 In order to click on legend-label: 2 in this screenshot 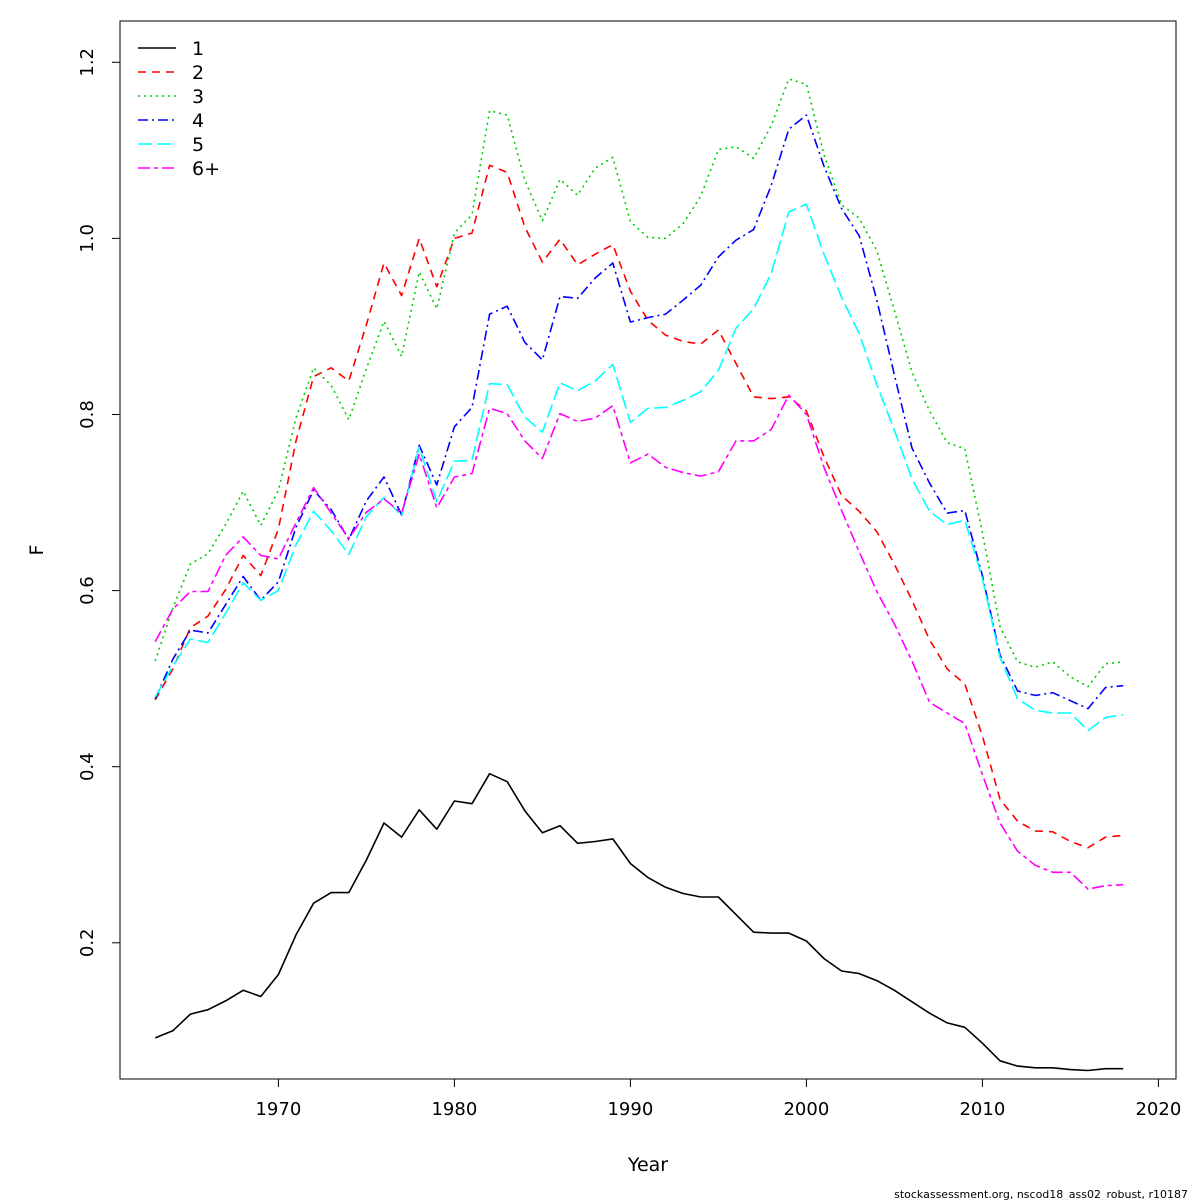, I will do `click(198, 73)`.